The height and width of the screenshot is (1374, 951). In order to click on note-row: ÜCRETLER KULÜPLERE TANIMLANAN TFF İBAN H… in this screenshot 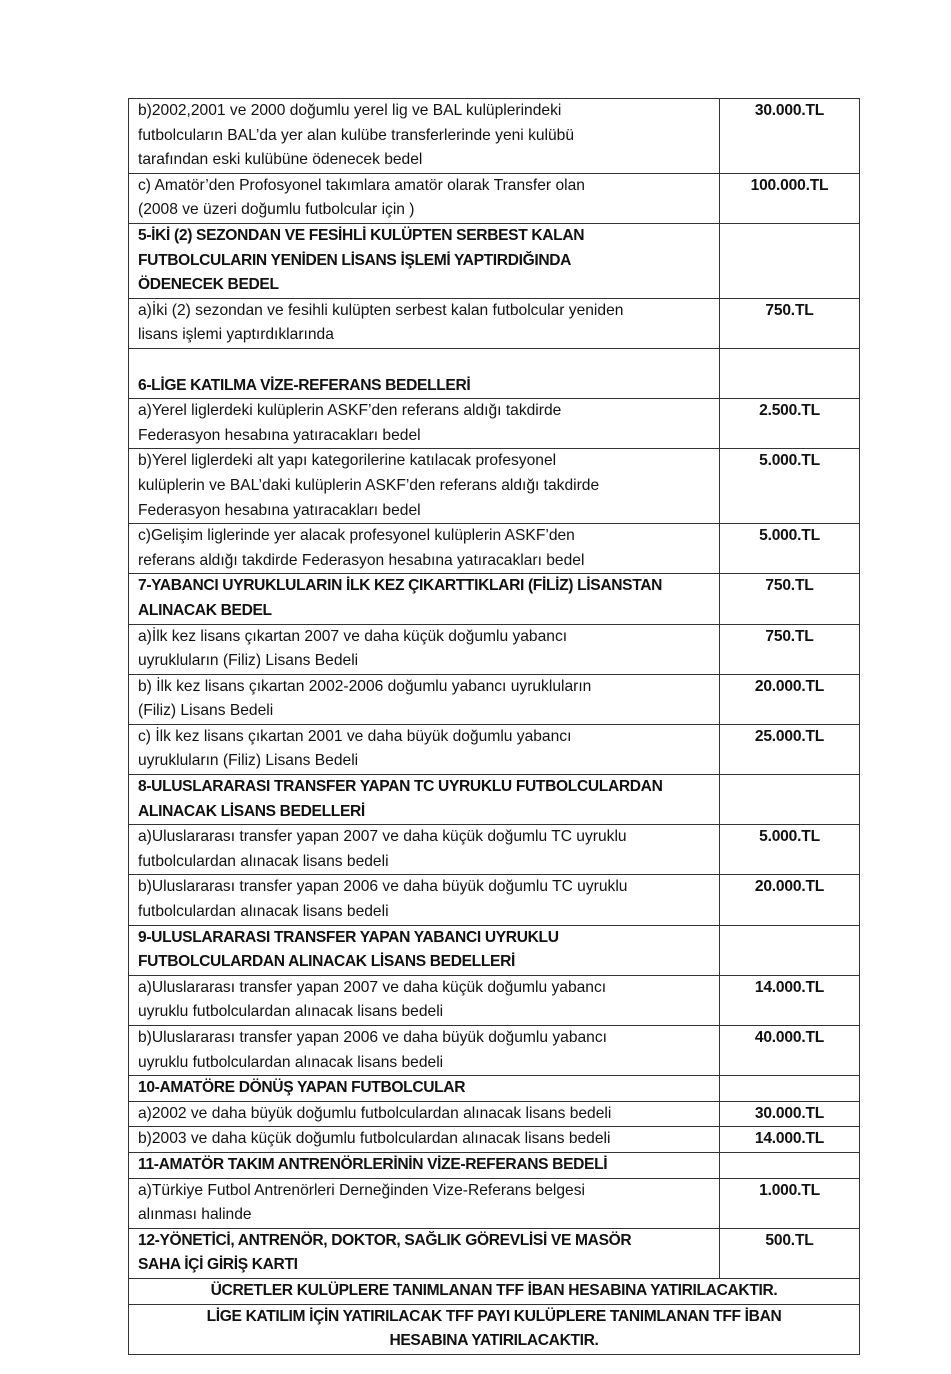, I will do `click(494, 1291)`.